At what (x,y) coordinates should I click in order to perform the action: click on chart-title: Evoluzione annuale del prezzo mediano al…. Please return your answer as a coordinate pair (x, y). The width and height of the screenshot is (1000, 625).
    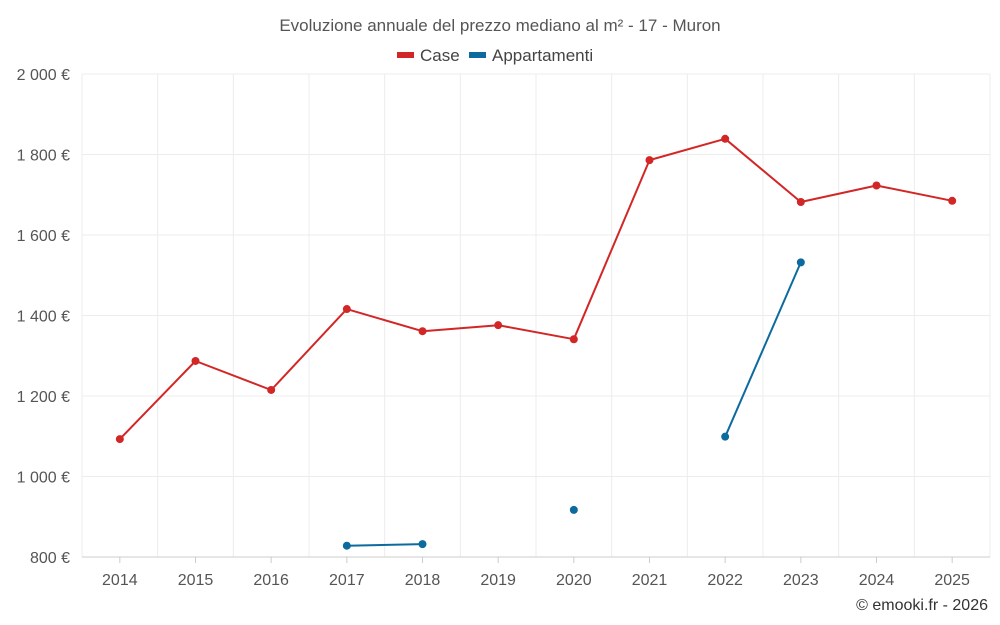
    Looking at the image, I should click on (499, 25).